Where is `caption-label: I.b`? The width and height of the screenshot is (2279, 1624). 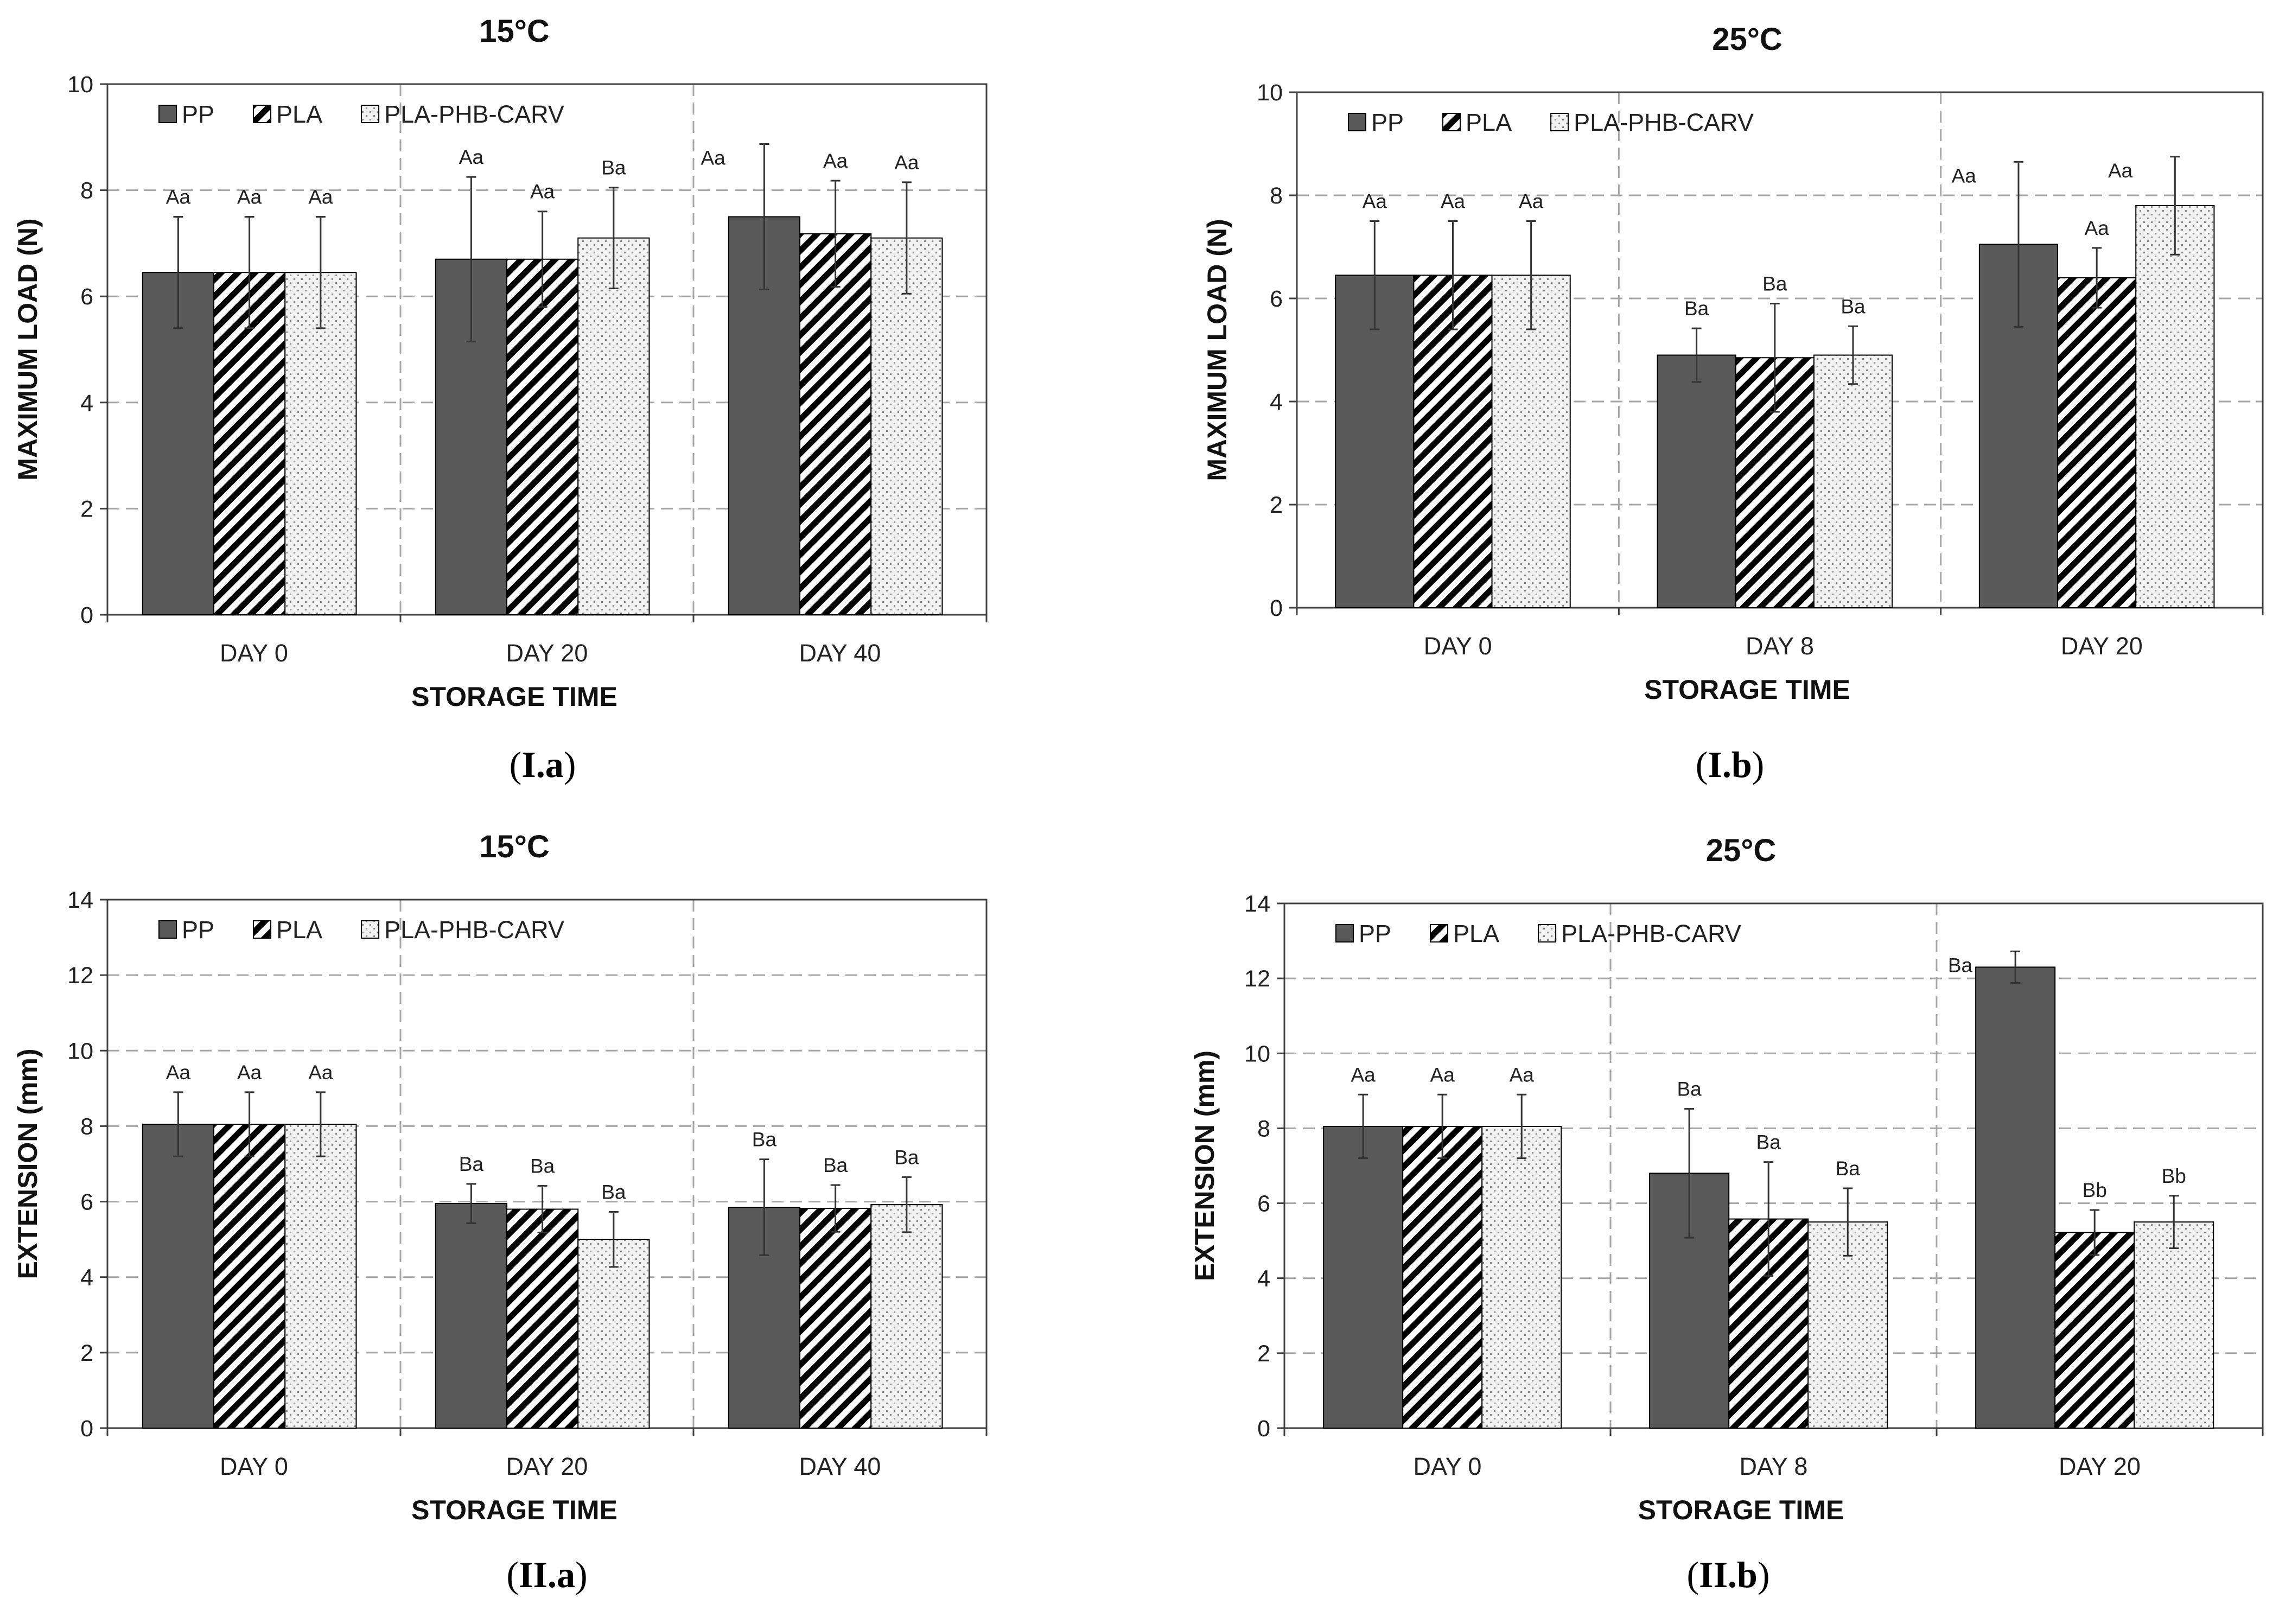 caption-label: I.b is located at coordinates (1730, 764).